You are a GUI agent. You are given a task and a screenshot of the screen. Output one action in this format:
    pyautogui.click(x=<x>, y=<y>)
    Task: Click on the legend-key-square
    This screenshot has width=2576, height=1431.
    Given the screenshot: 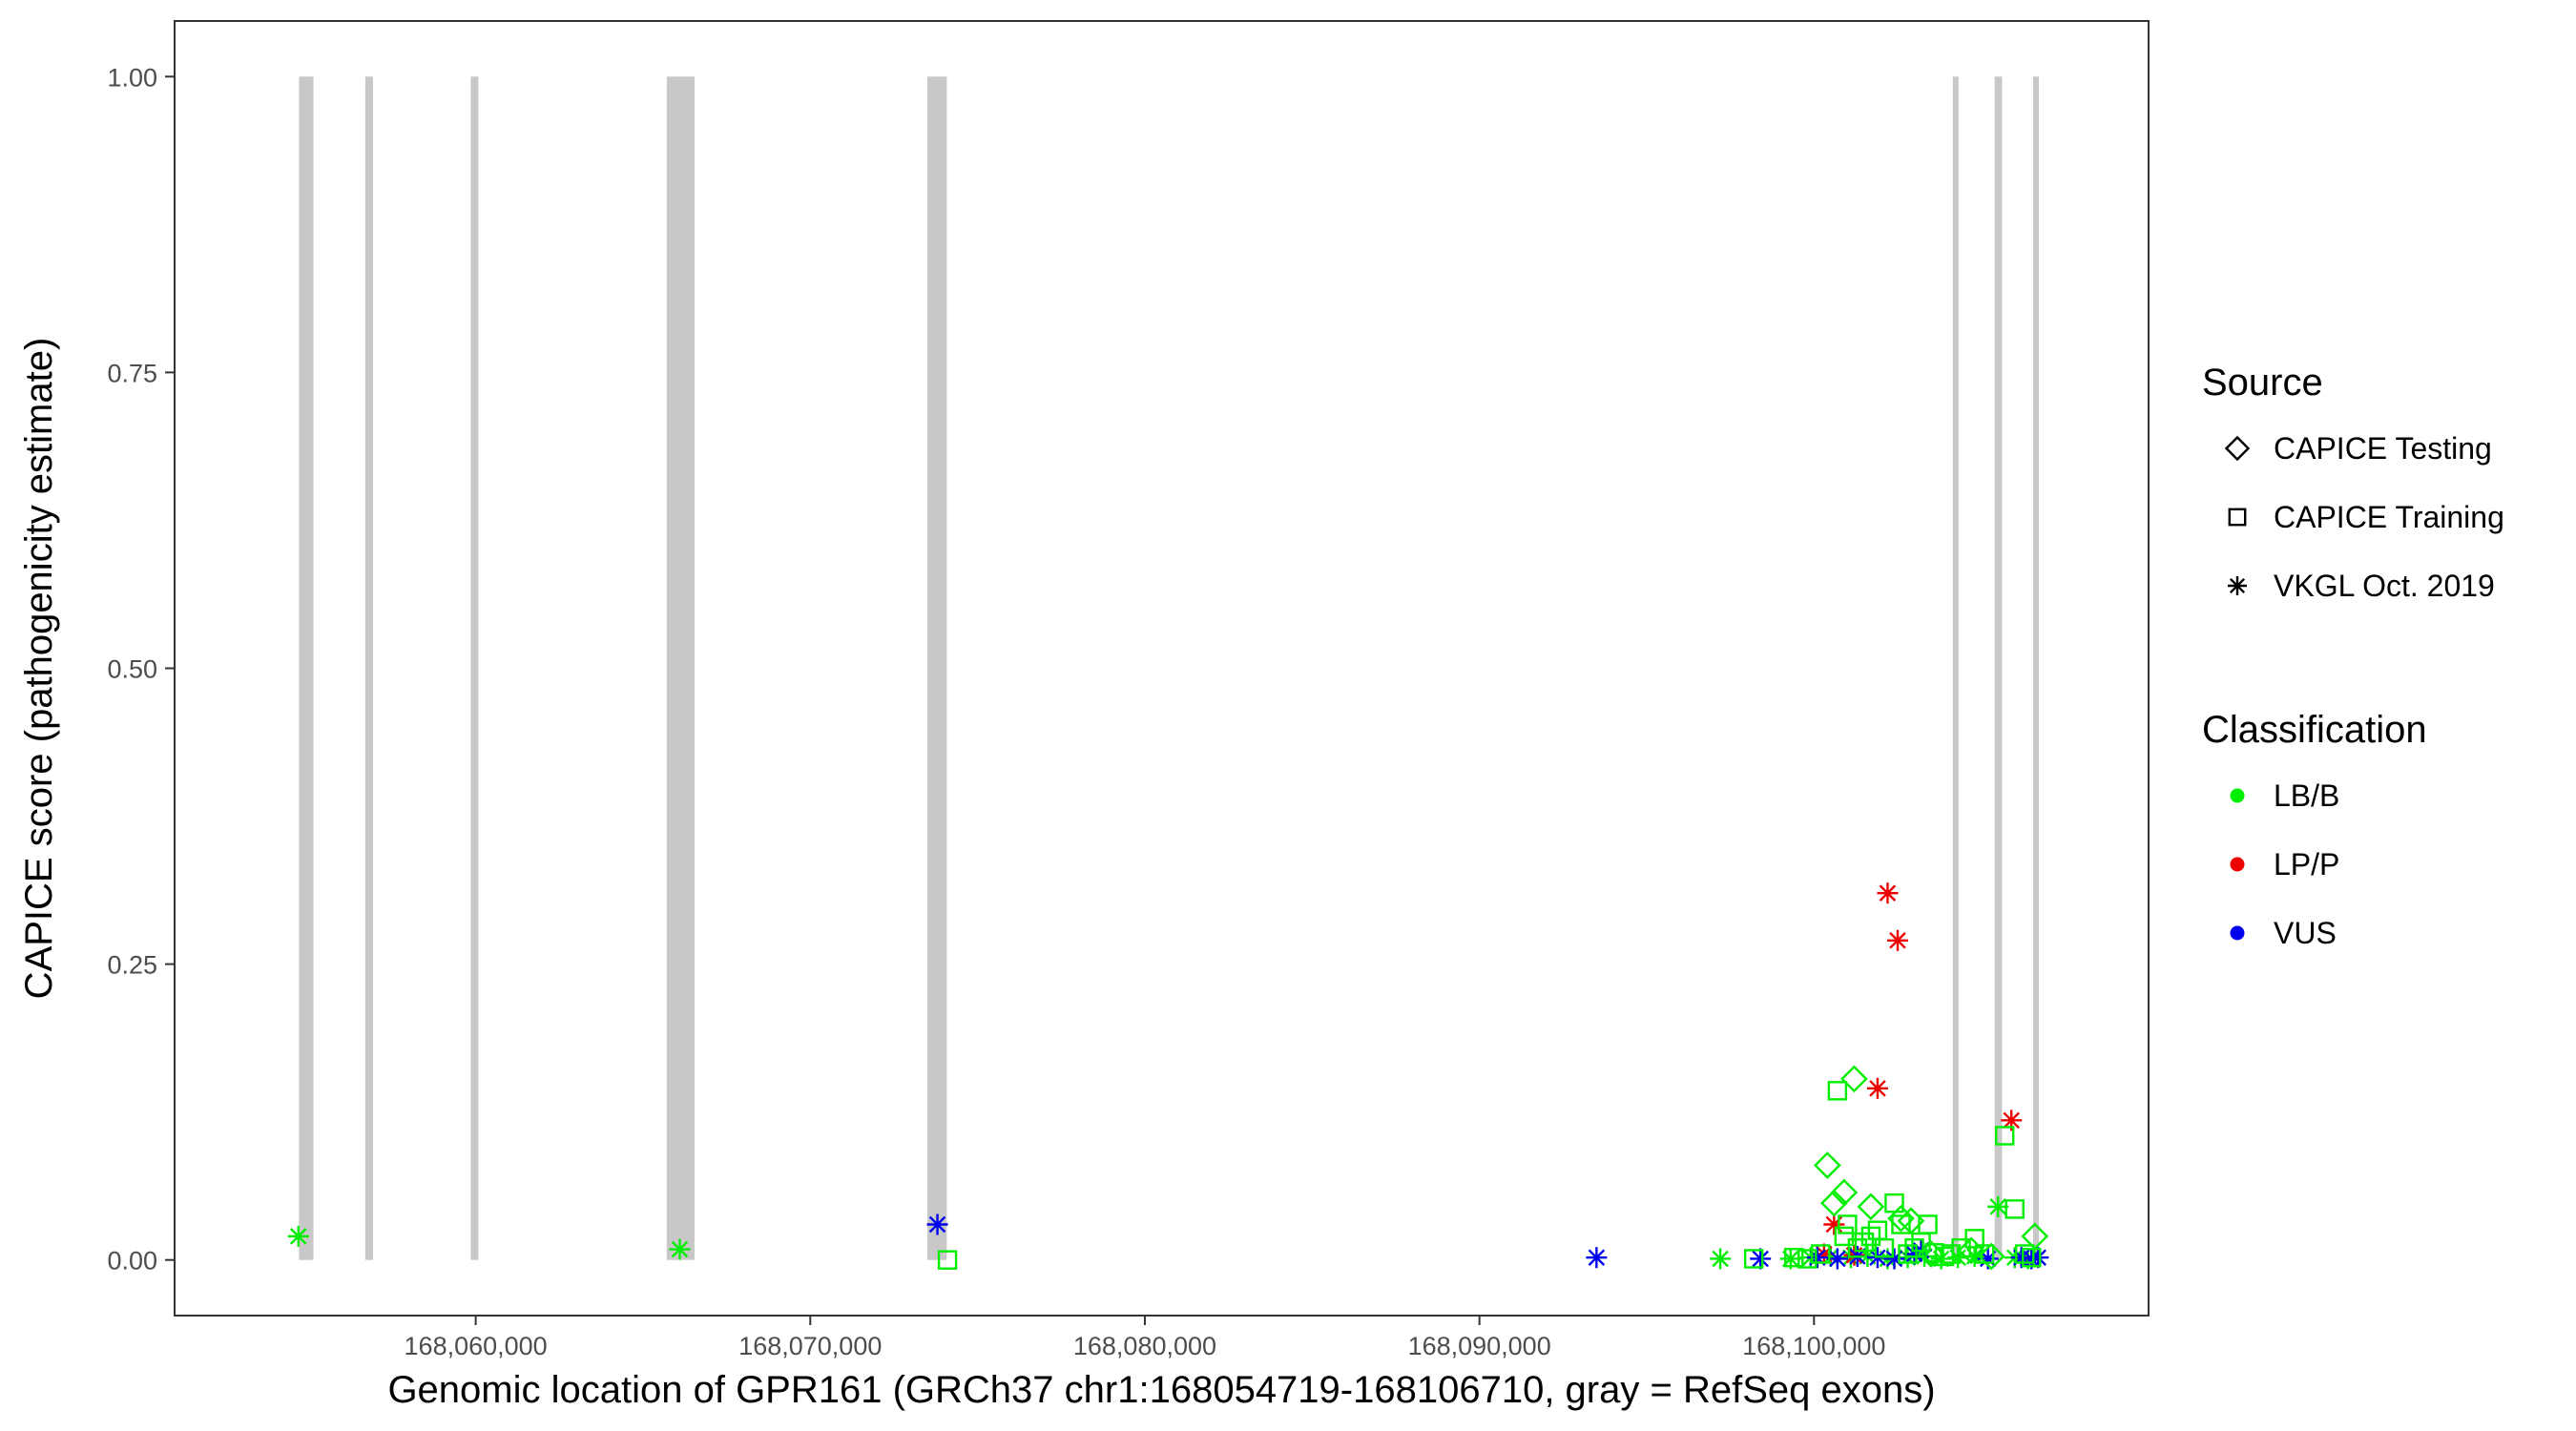 What is the action you would take?
    pyautogui.click(x=2237, y=517)
    